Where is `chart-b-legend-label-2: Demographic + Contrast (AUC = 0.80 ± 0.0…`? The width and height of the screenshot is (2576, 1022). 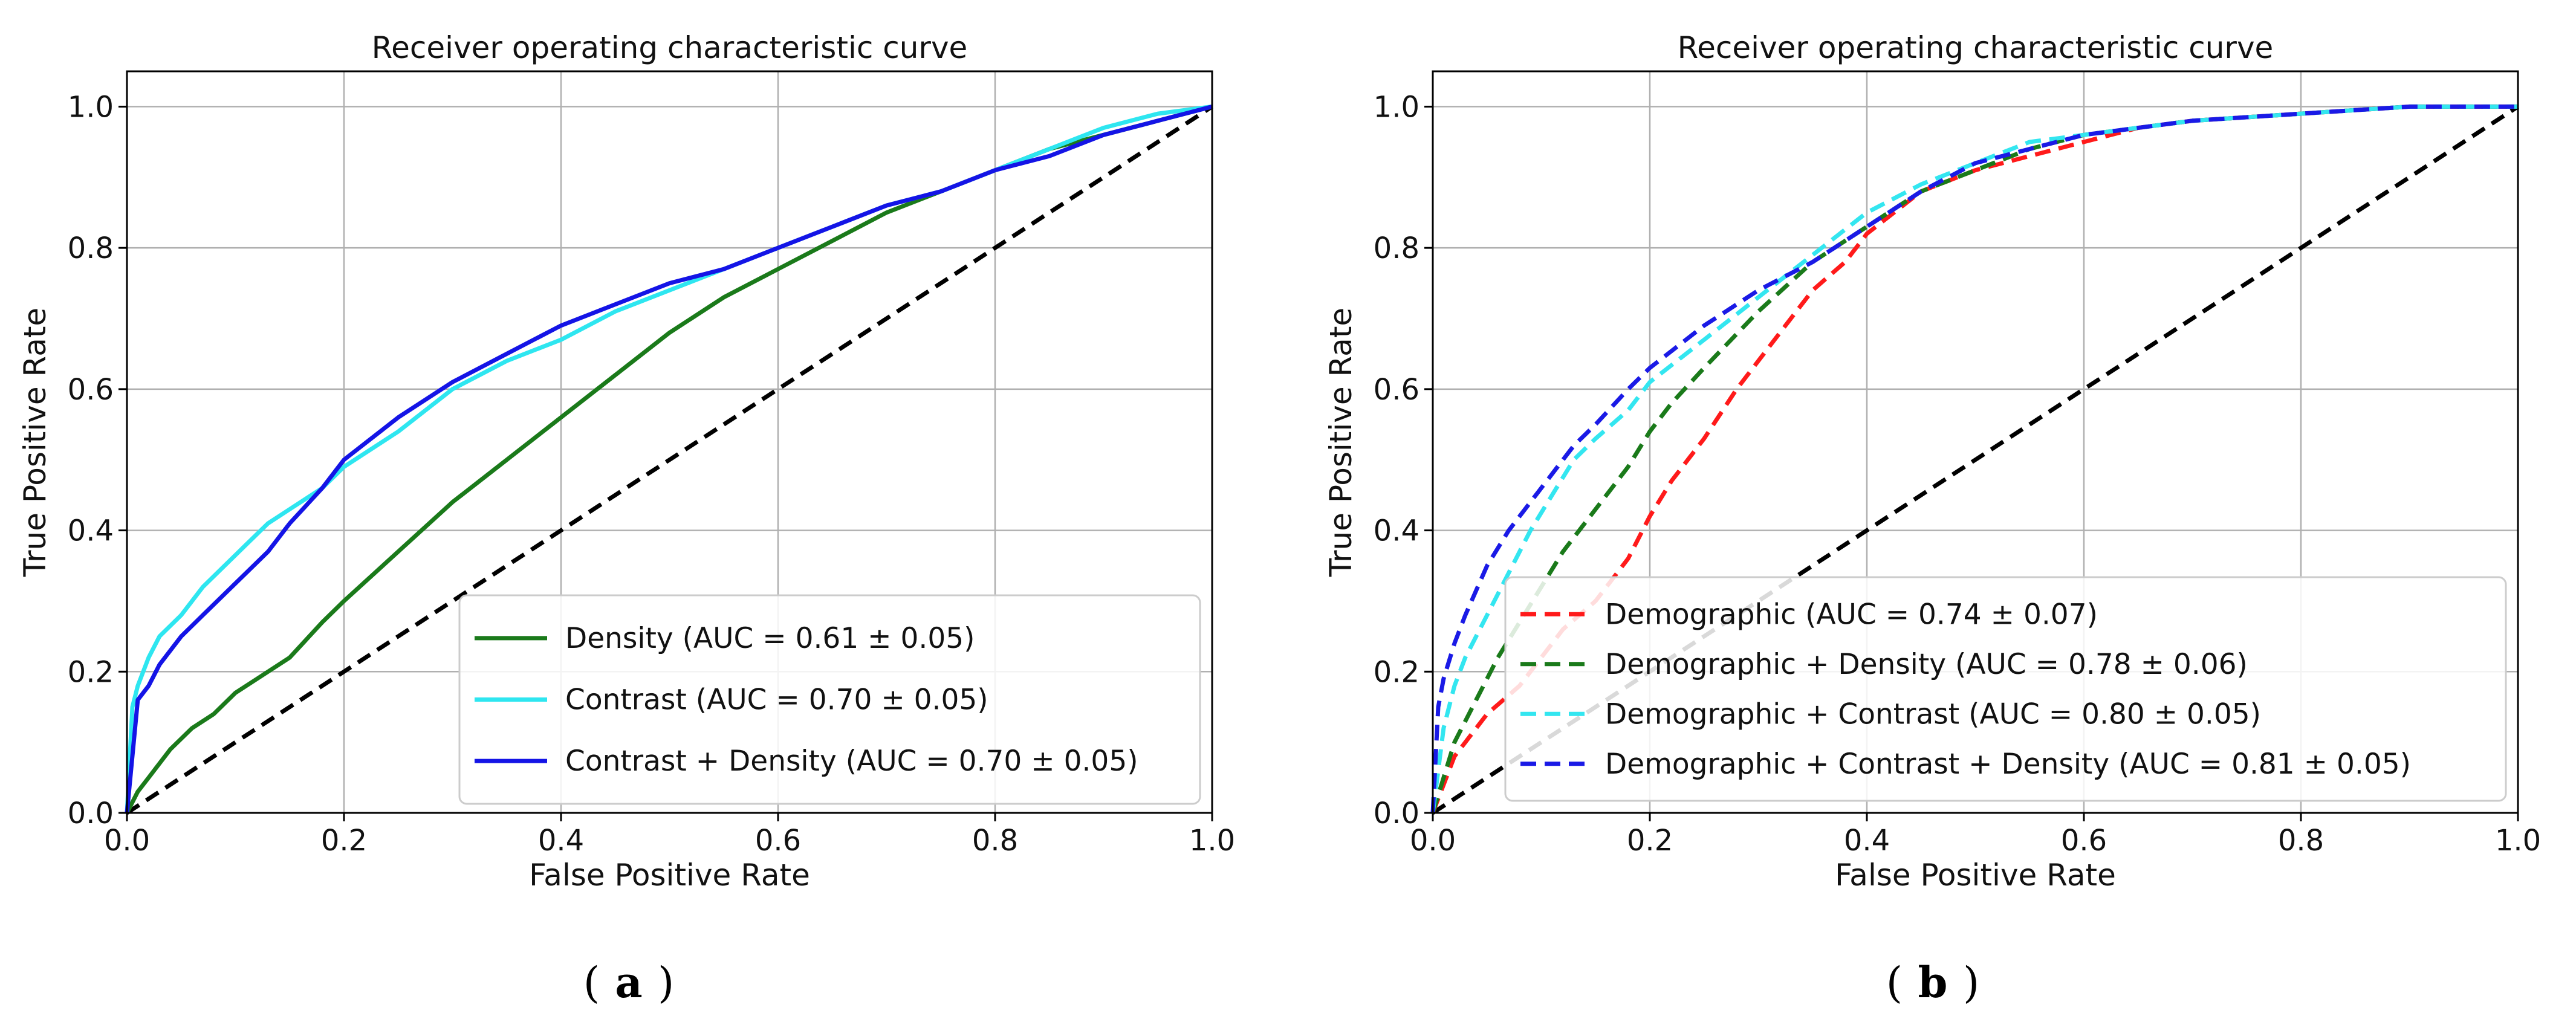 chart-b-legend-label-2: Demographic + Contrast (AUC = 0.80 ± 0.0… is located at coordinates (1933, 714).